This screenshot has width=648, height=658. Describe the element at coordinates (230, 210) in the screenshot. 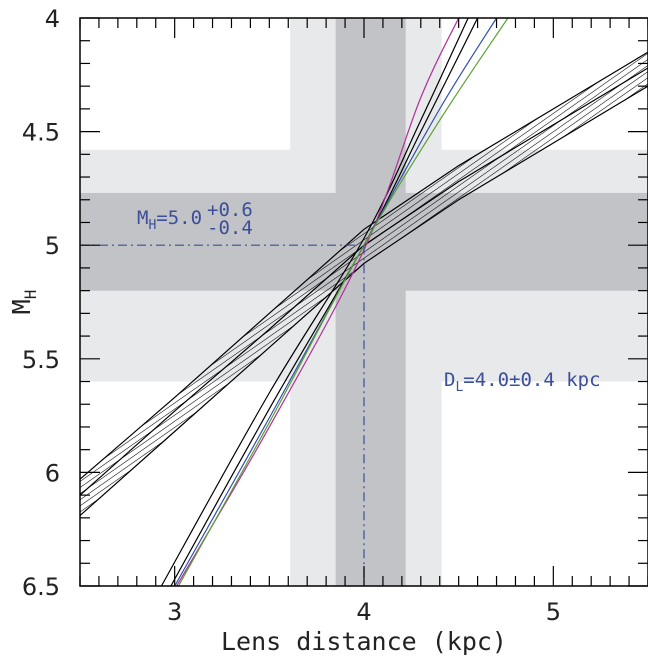

I see `mh-annotation-sup: +0.6` at that location.